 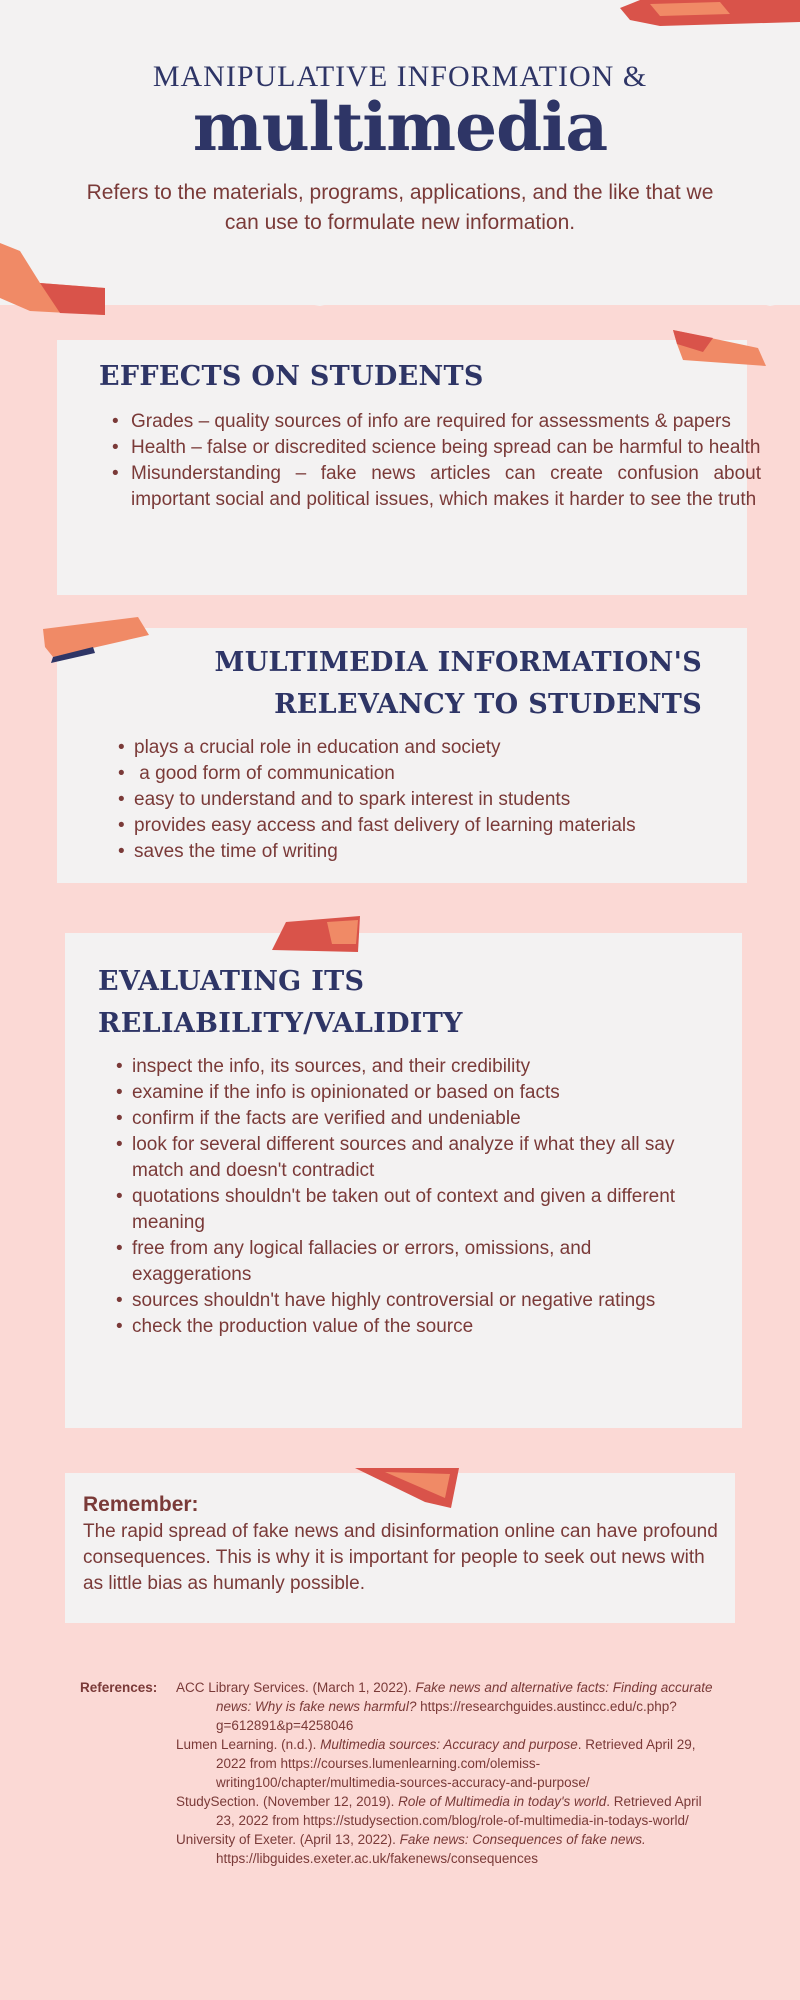 What do you see at coordinates (280, 1003) in the screenshot?
I see `evaluating-heading: EVALUATING ITS RELIABILITY/VALIDITY` at bounding box center [280, 1003].